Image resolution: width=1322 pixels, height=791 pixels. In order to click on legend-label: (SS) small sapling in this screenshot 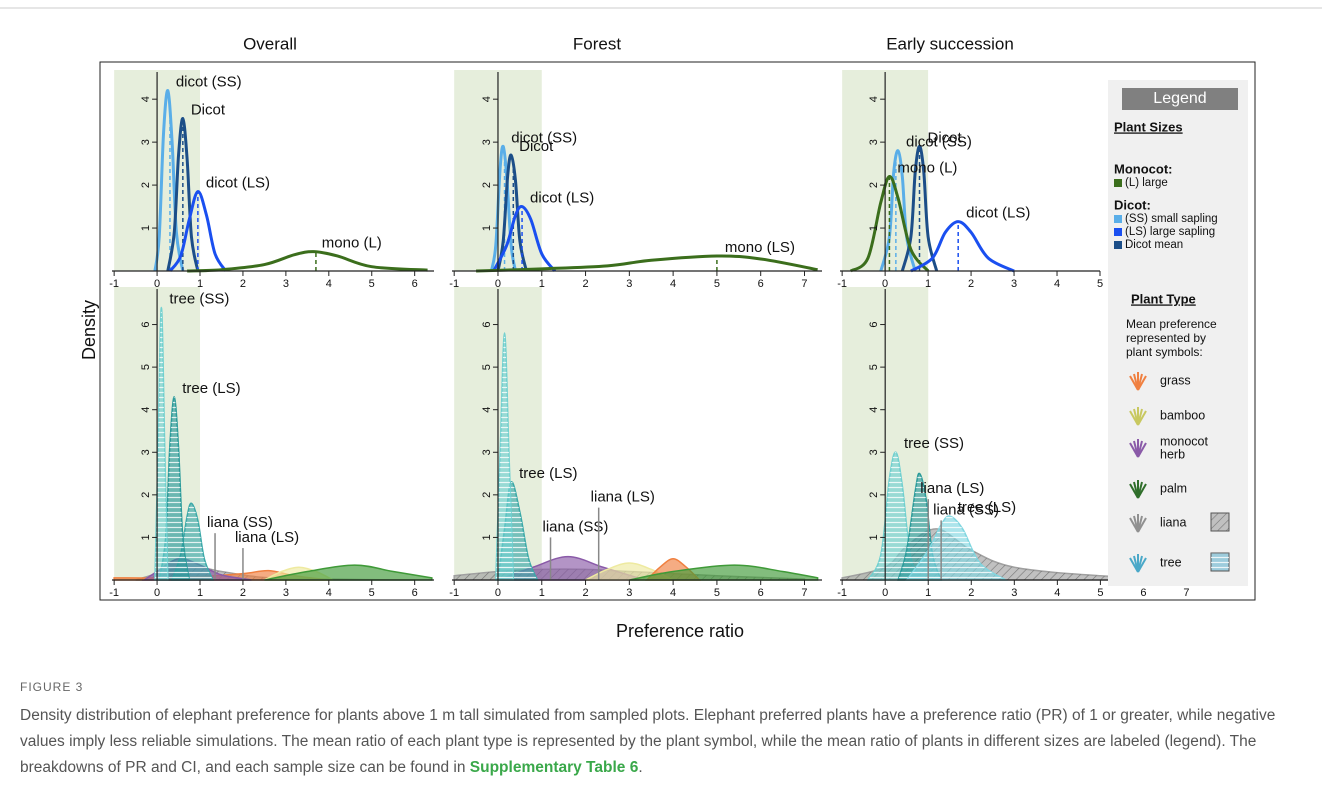, I will do `click(1171, 219)`.